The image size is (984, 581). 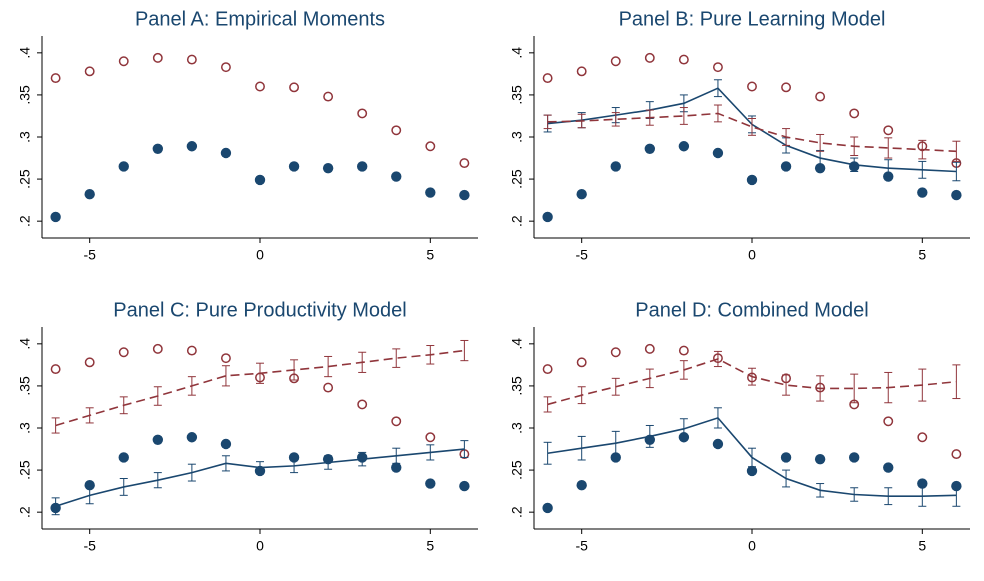 I want to click on panel-title: Panel D: Combined Model, so click(x=751, y=310).